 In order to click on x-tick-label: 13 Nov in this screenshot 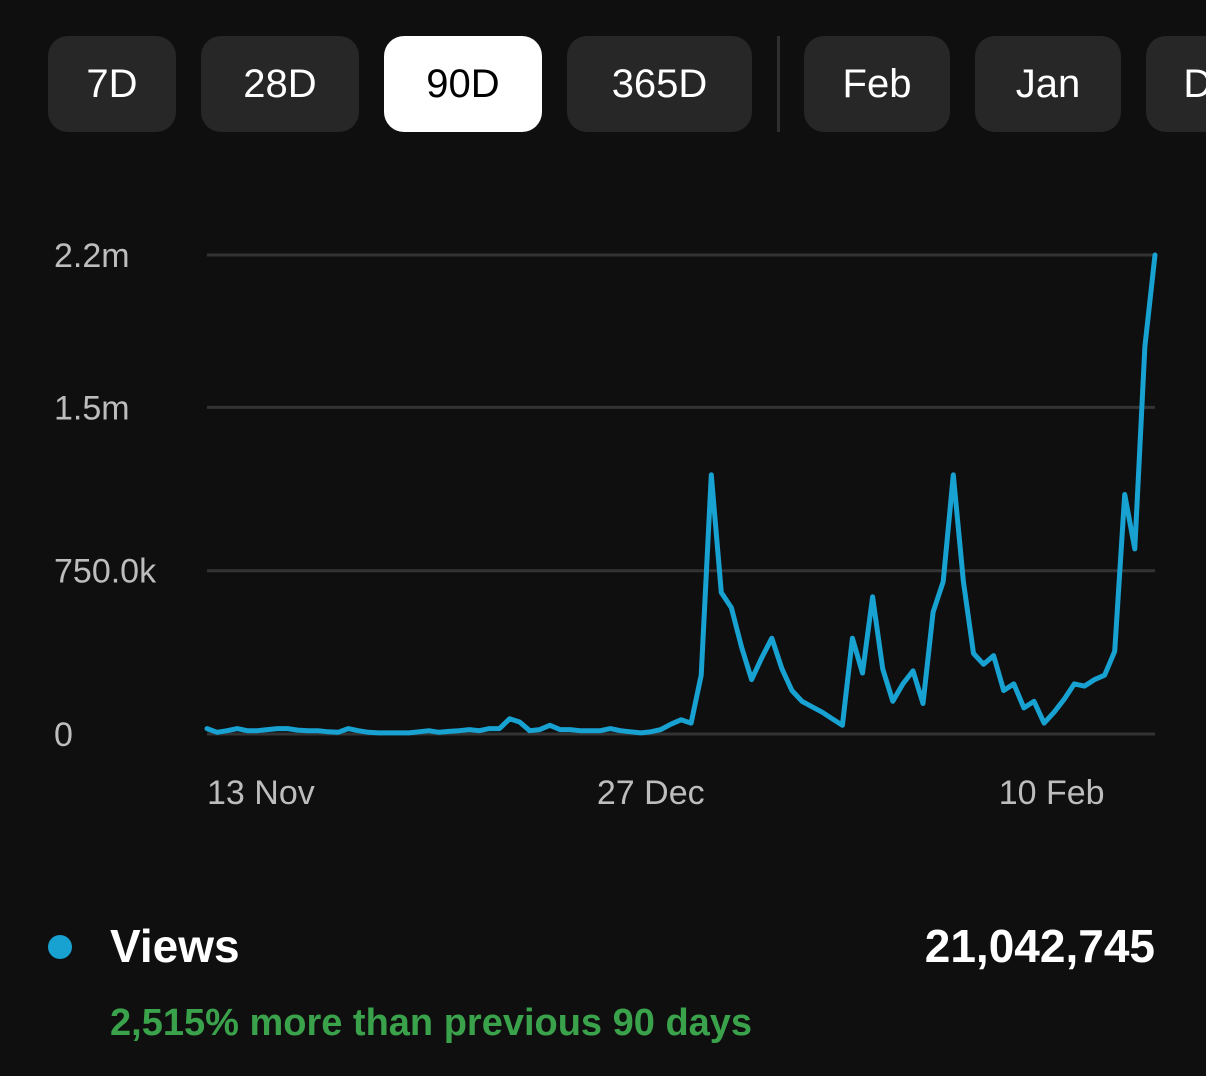, I will do `click(261, 793)`.